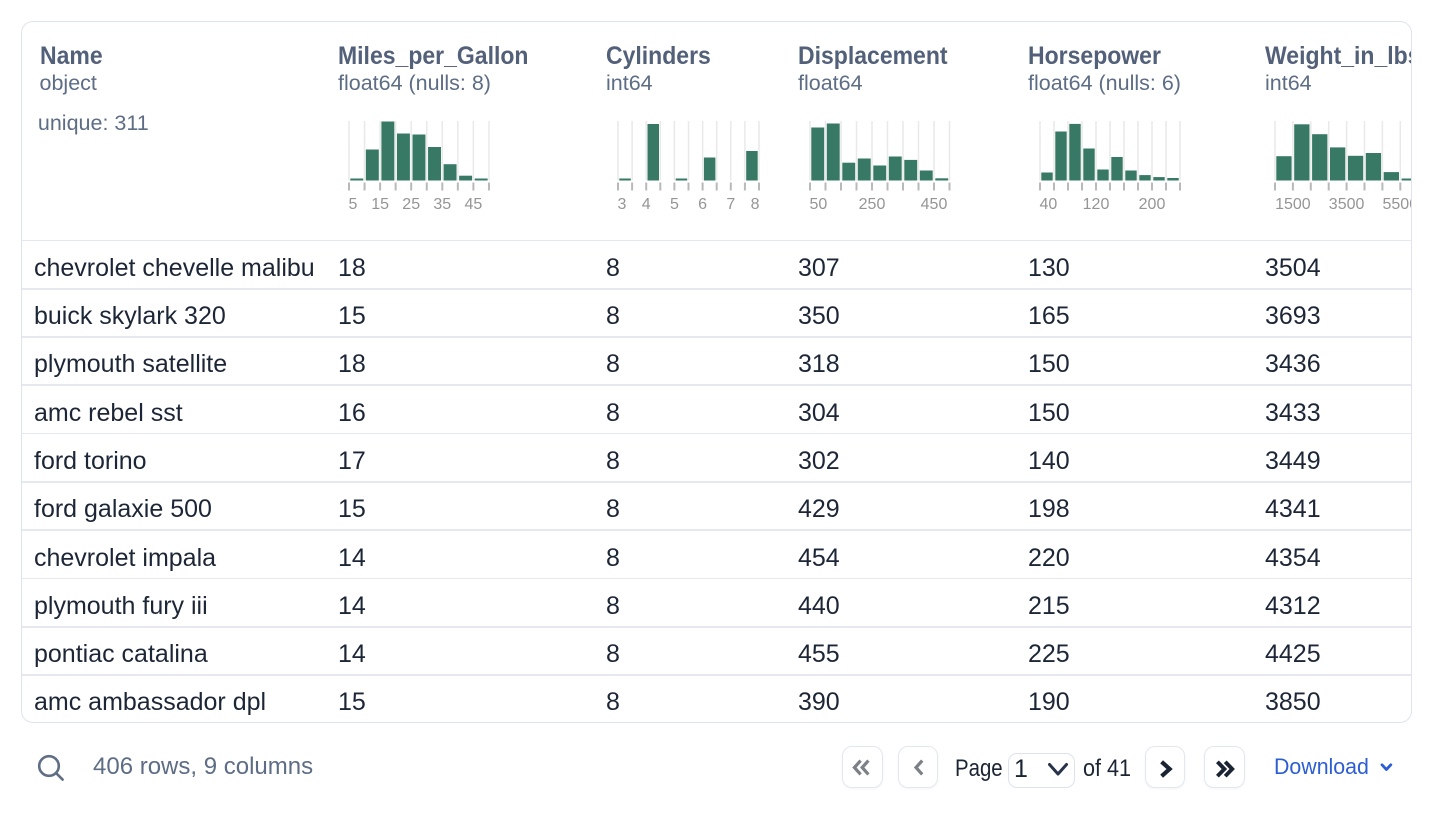  What do you see at coordinates (1293, 204) in the screenshot?
I see `svg-text: 1500` at bounding box center [1293, 204].